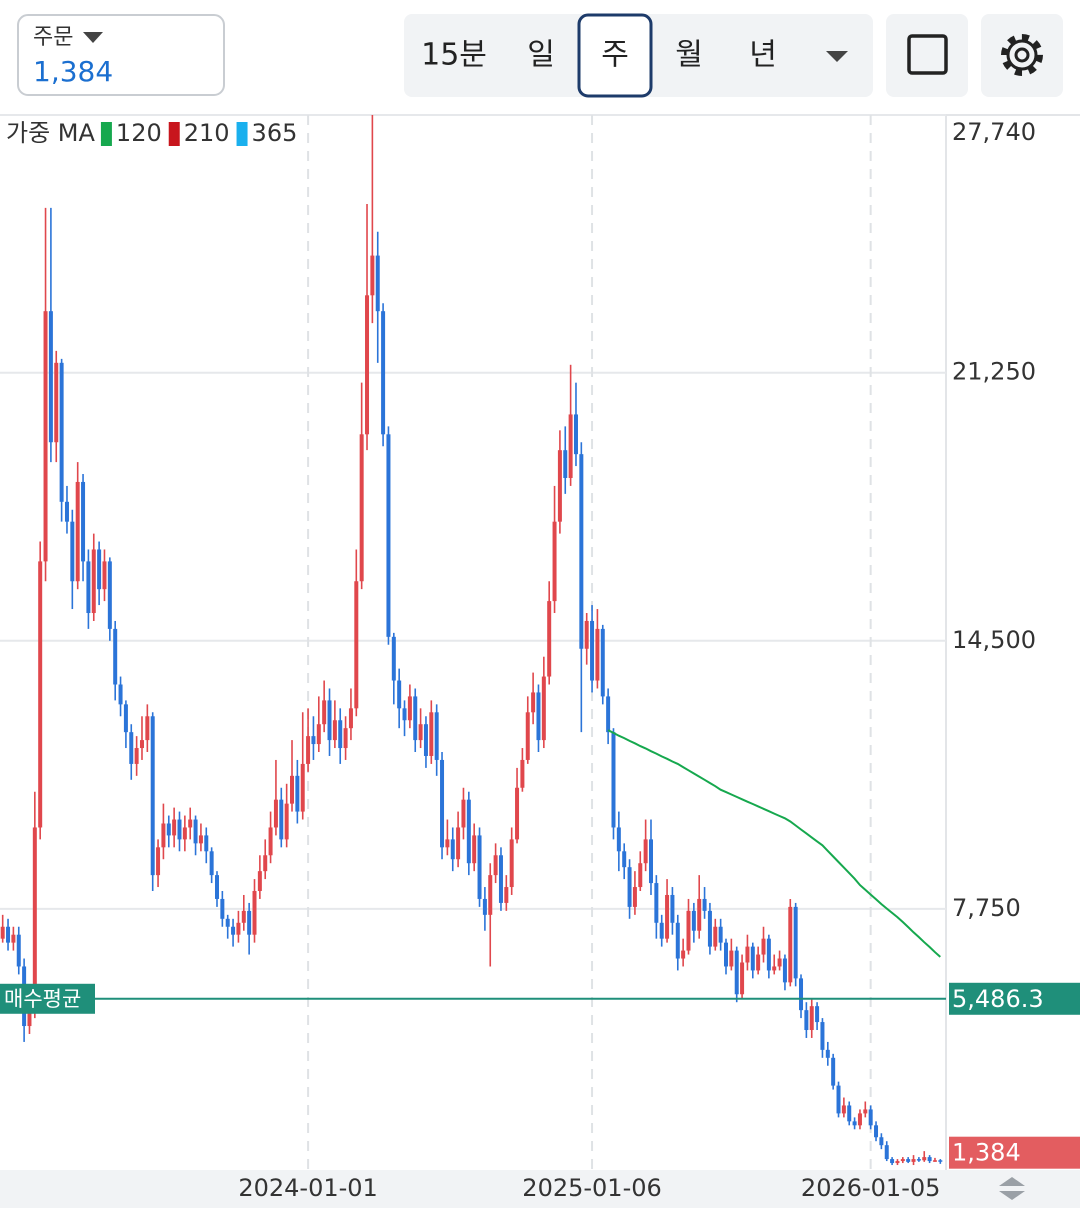 This screenshot has height=1208, width=1080. What do you see at coordinates (998, 999) in the screenshot?
I see `avg-price-value: 5,486.3` at bounding box center [998, 999].